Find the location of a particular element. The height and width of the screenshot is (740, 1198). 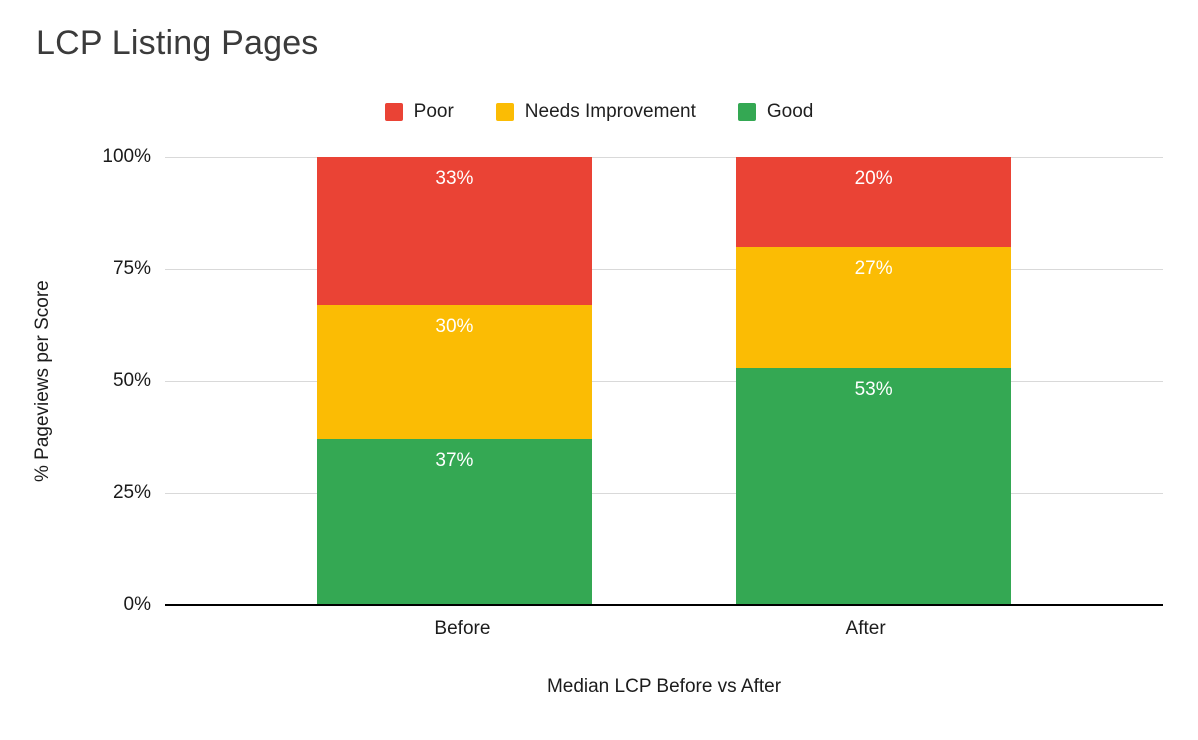

legend-label-needs-improvement: Needs Improvement is located at coordinates (610, 111).